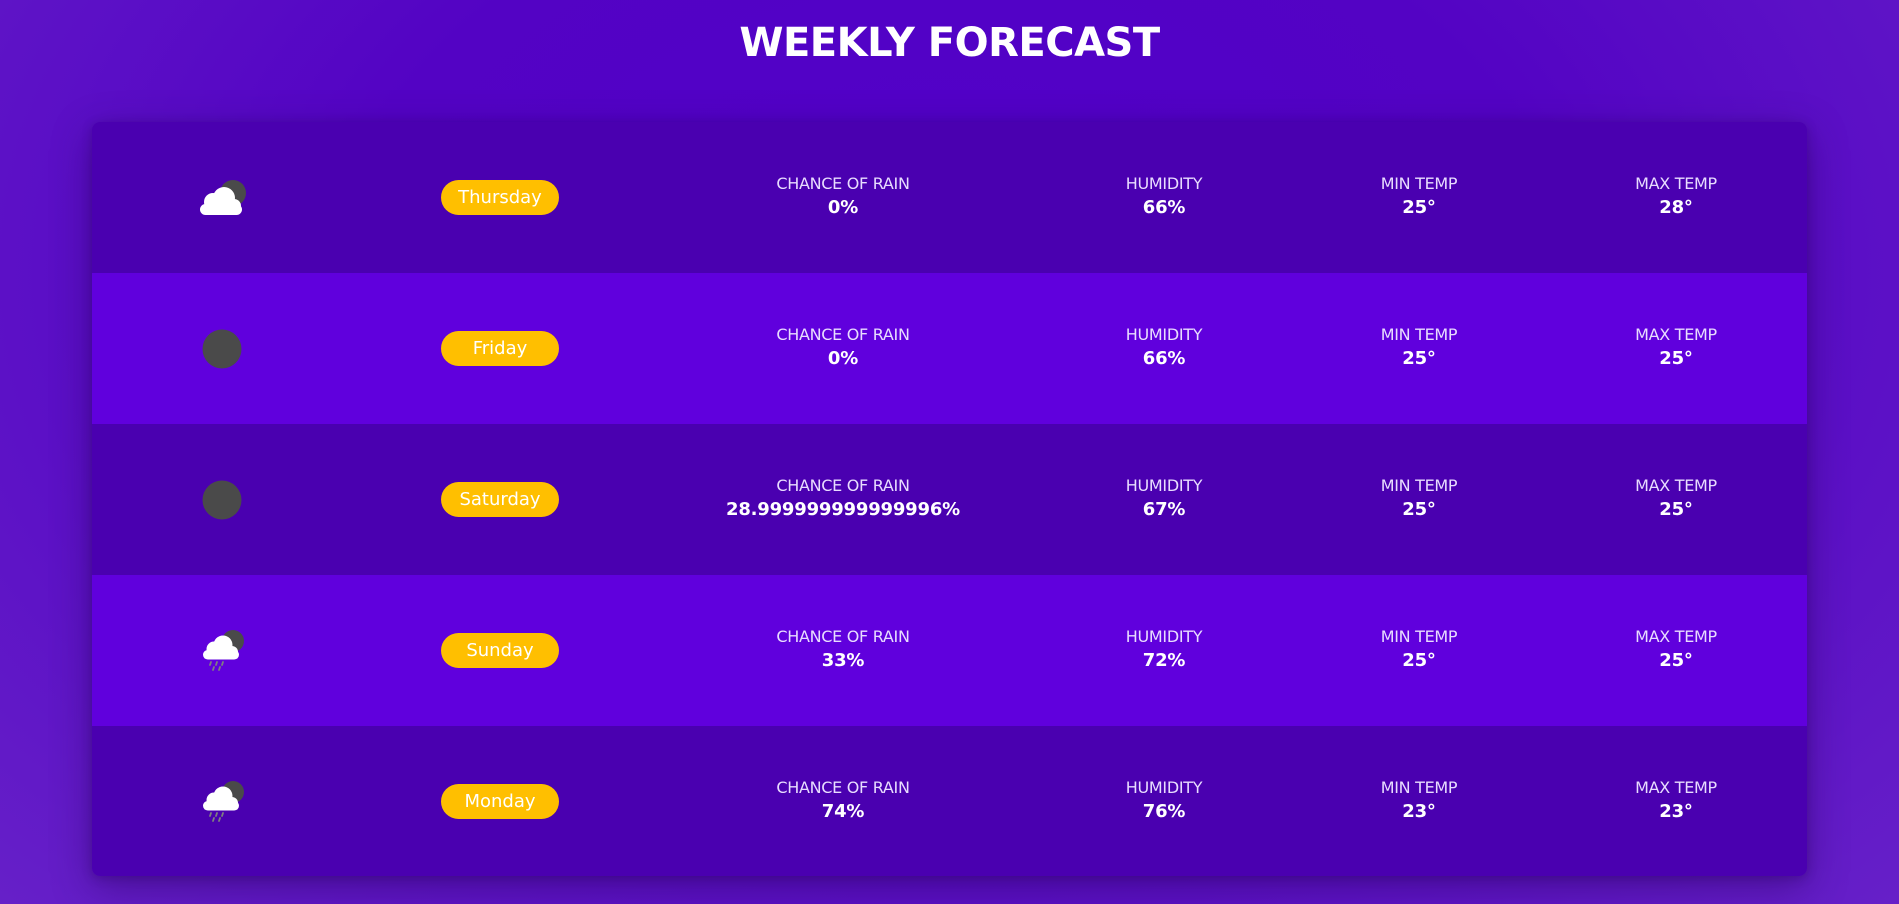  I want to click on page-title: WEEKLY FORECAST, so click(949, 43).